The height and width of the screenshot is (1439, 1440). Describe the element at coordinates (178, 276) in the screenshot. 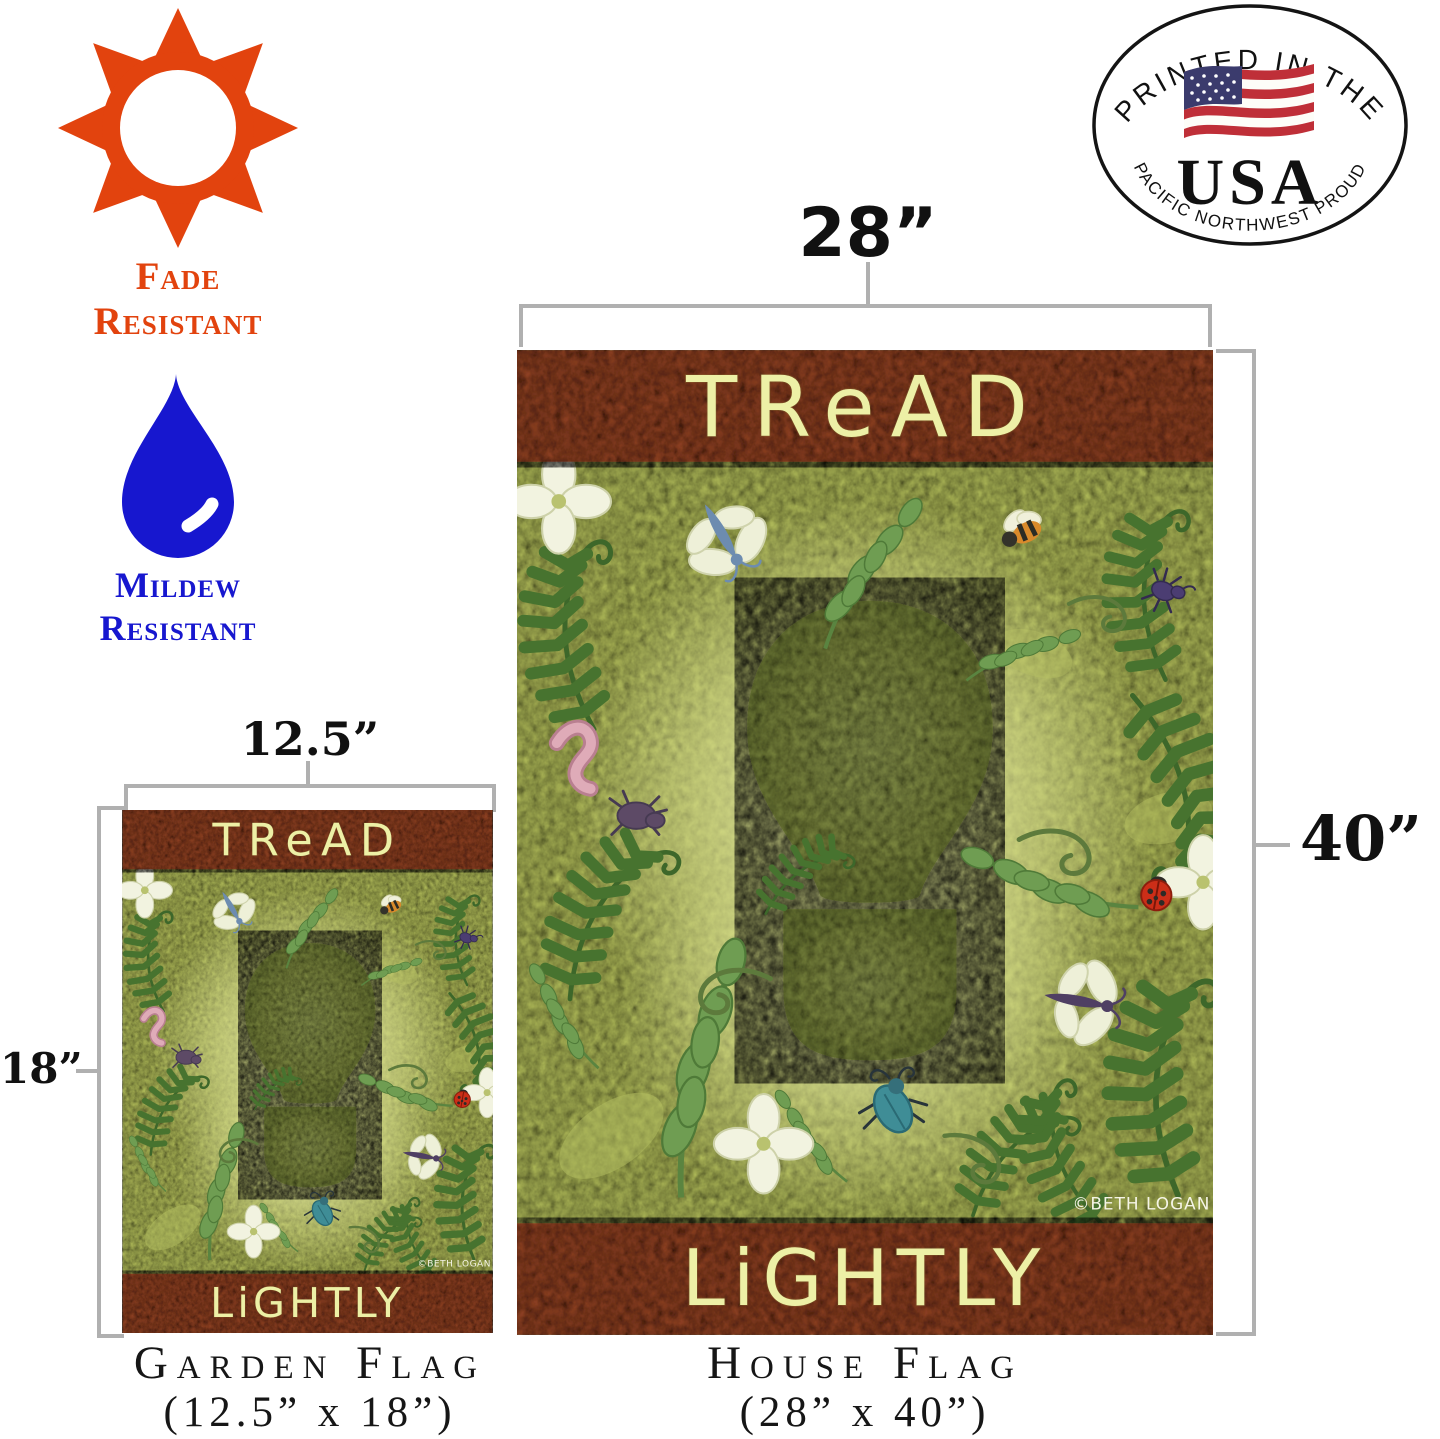

I see `fade-resistant-label-line1: Fade` at that location.